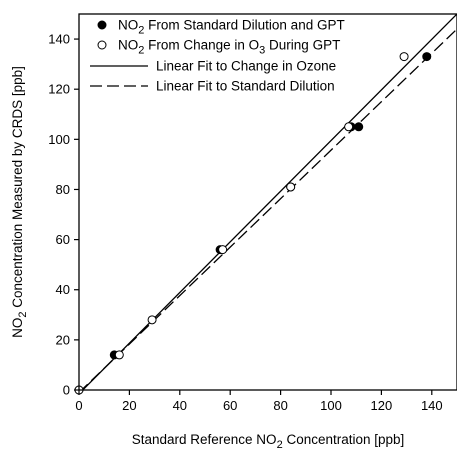 Image resolution: width=457 pixels, height=452 pixels. I want to click on y-axis-label: NO2 Concentration Measured by CRDS [ppb], so click(19, 202).